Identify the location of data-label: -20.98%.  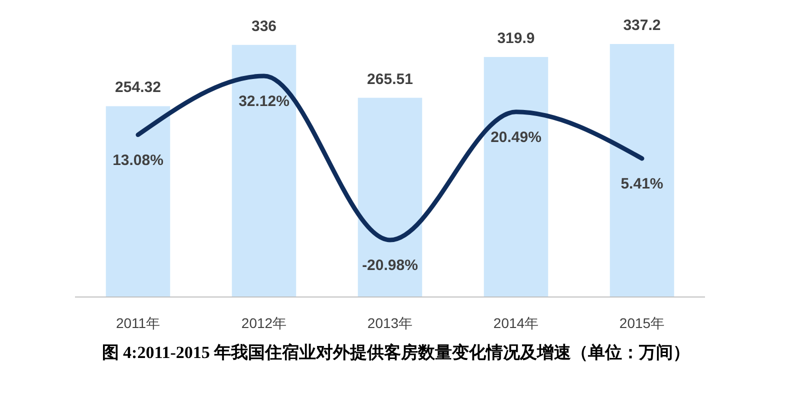
(390, 265).